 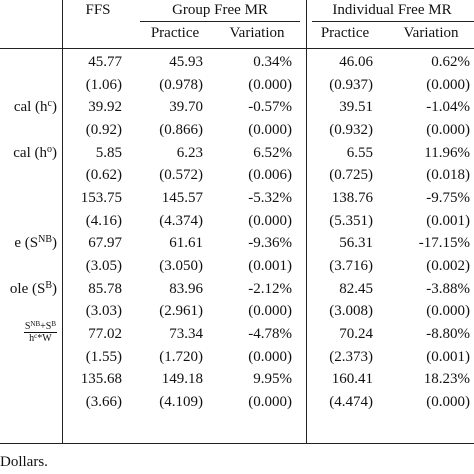 What do you see at coordinates (27, 327) in the screenshot?
I see `label-part: S` at bounding box center [27, 327].